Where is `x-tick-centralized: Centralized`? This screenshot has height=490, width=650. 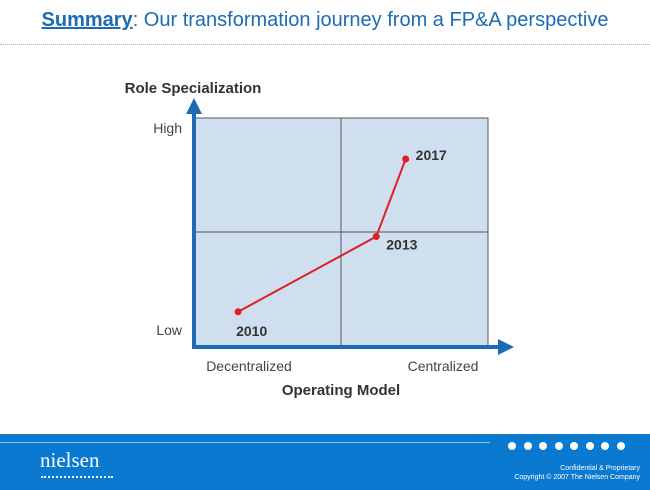
x-tick-centralized: Centralized is located at coordinates (443, 366).